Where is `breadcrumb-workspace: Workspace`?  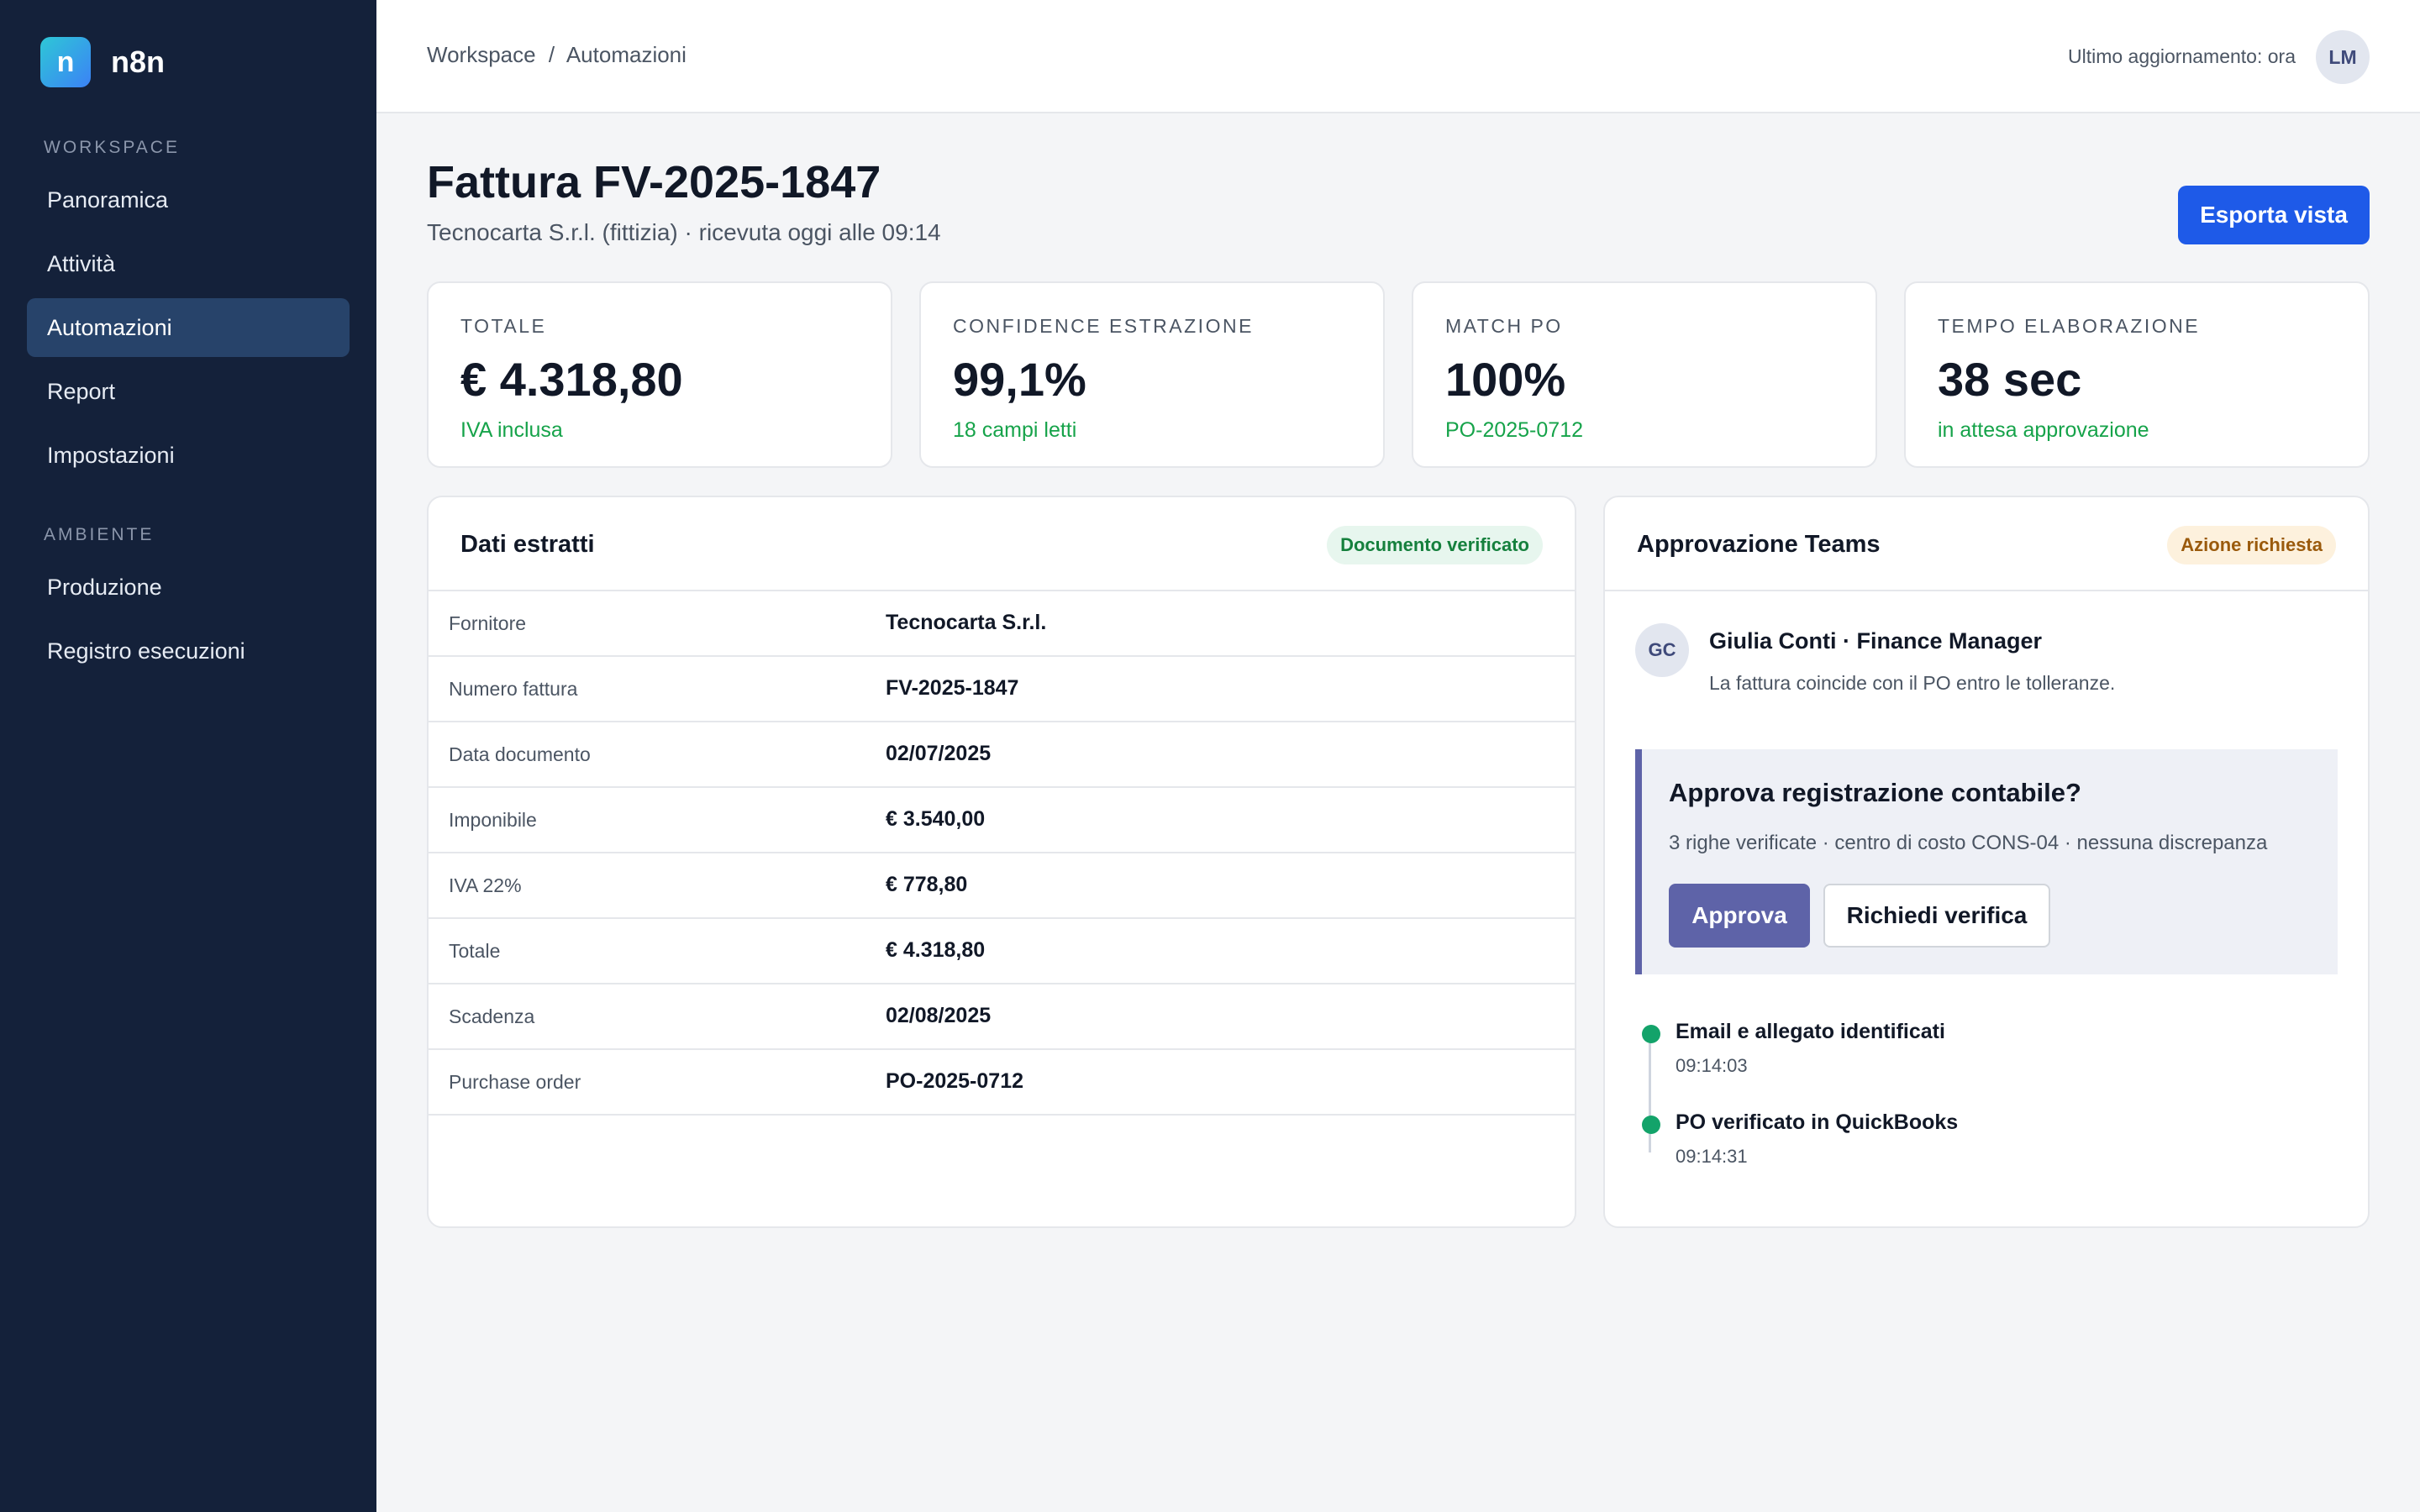 breadcrumb-workspace: Workspace is located at coordinates (481, 54).